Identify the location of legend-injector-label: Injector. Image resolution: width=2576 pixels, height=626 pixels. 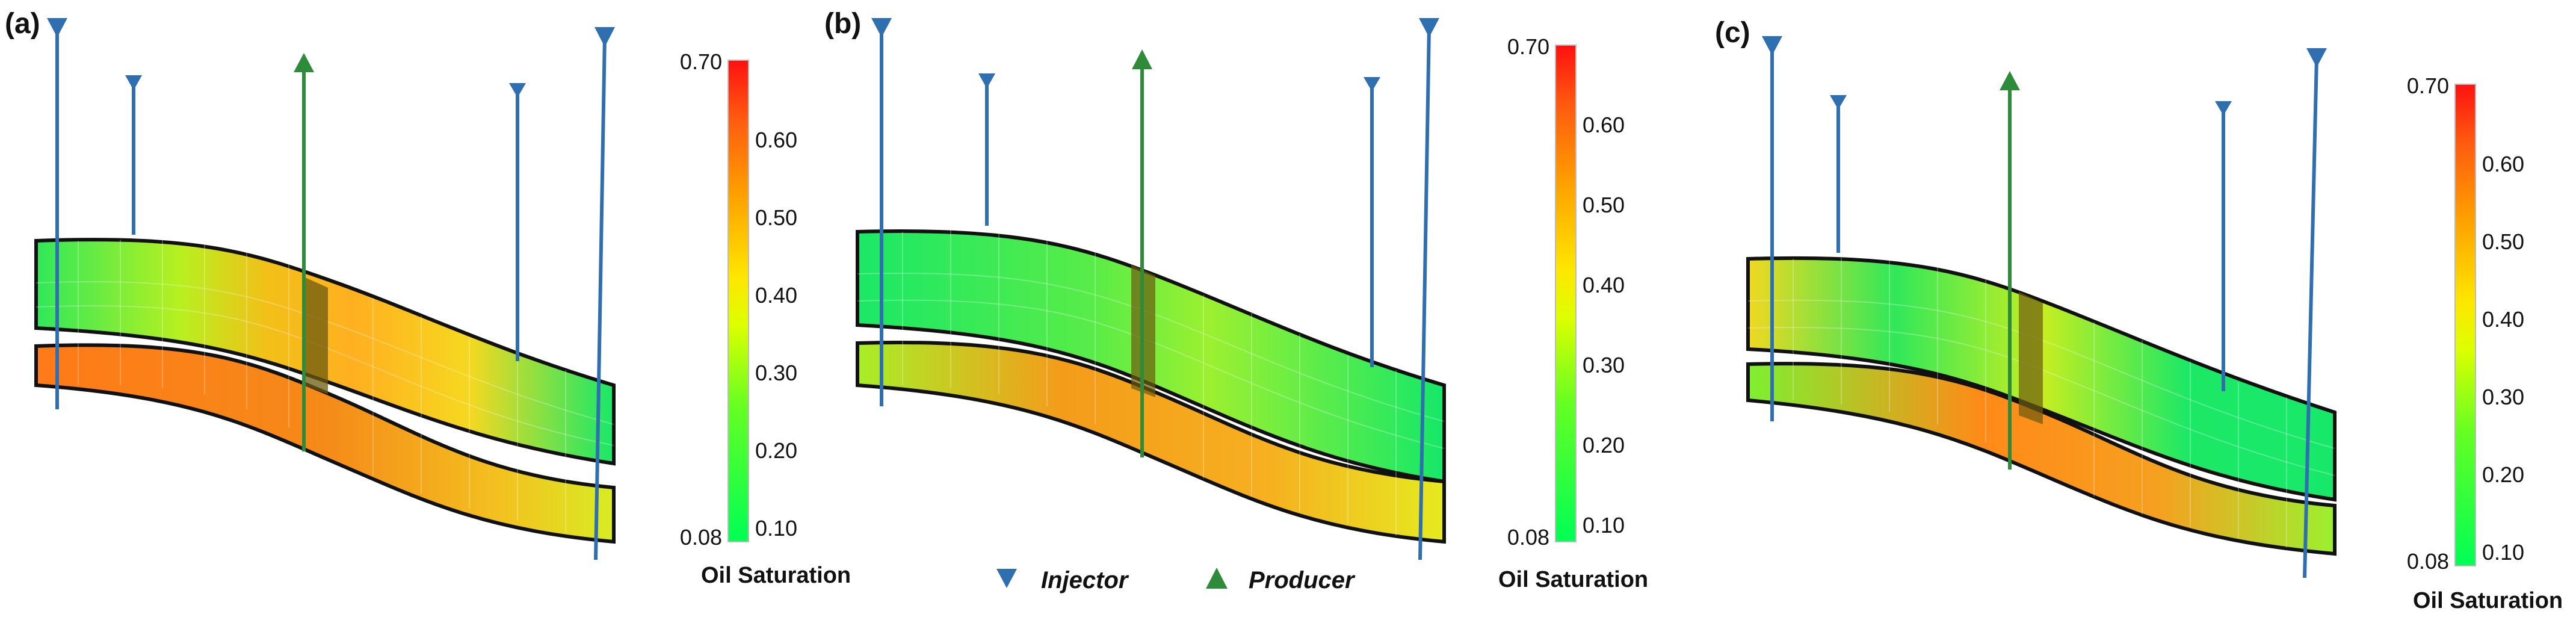
(1085, 580).